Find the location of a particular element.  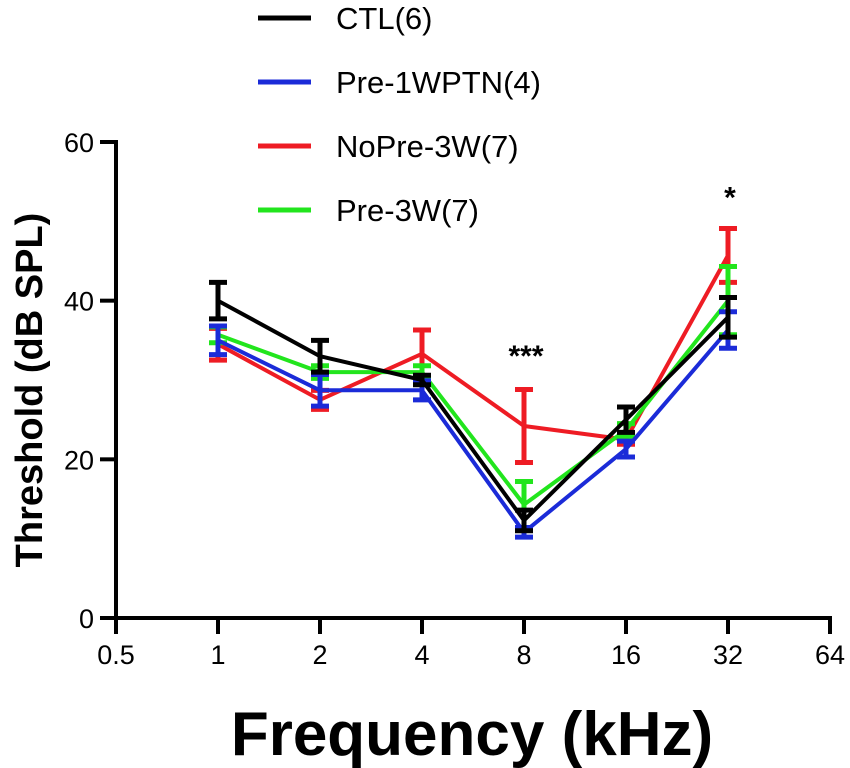

legend-item: Pre-1WPTN(4) is located at coordinates (399, 82).